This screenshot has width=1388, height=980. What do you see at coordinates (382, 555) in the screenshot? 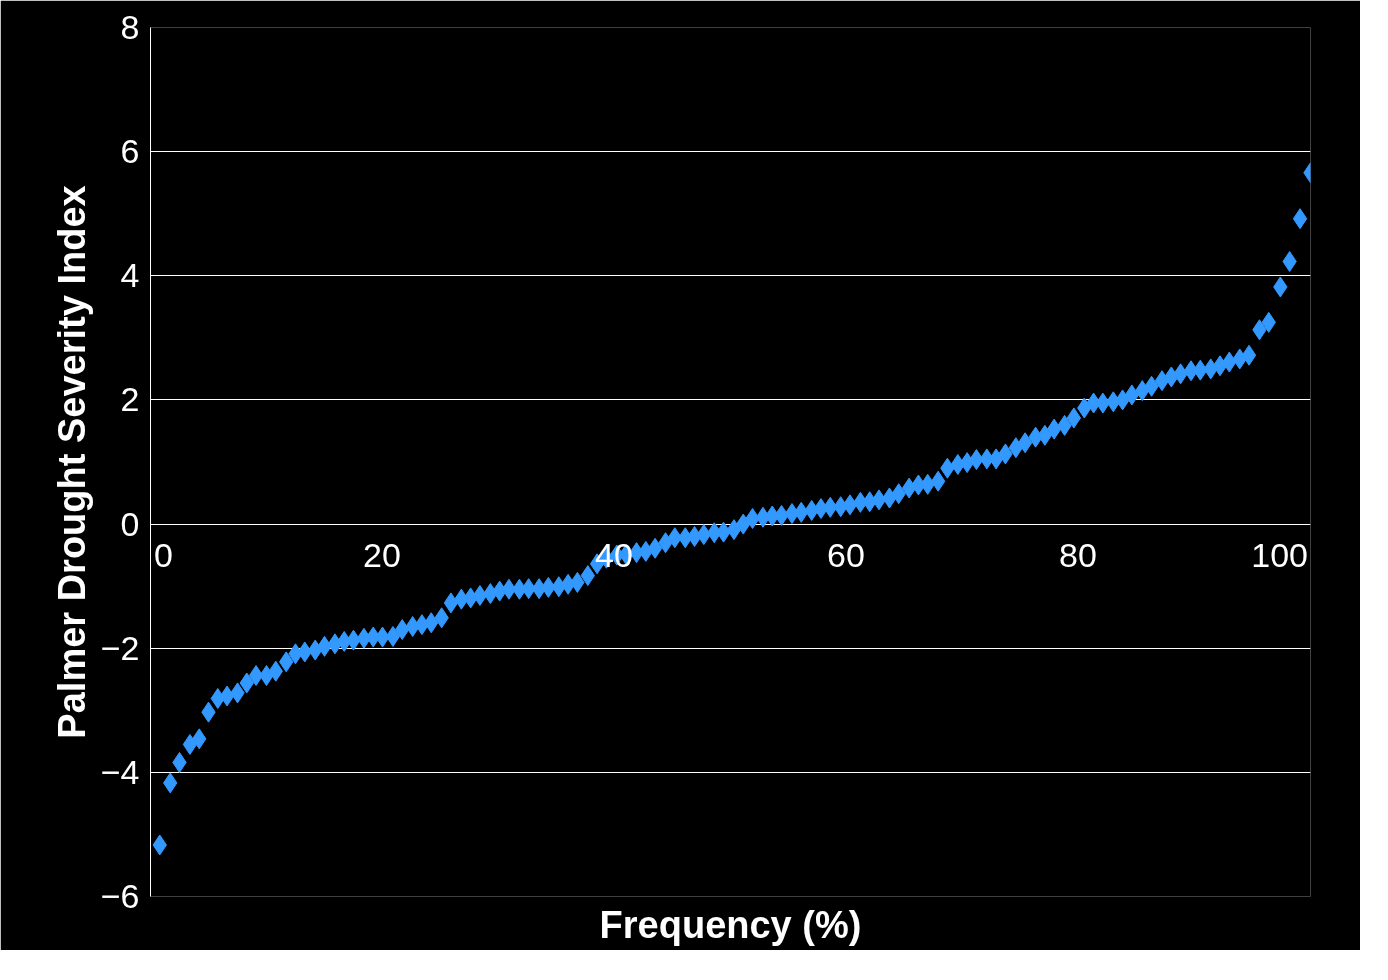
I see `x-tick-label: 20` at bounding box center [382, 555].